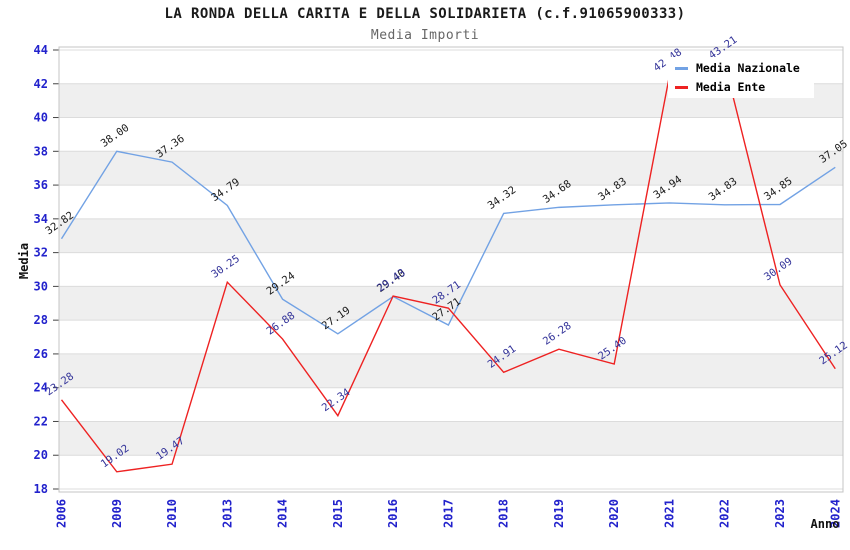 The width and height of the screenshot is (850, 550). I want to click on x-tick-label: 2020, so click(614, 513).